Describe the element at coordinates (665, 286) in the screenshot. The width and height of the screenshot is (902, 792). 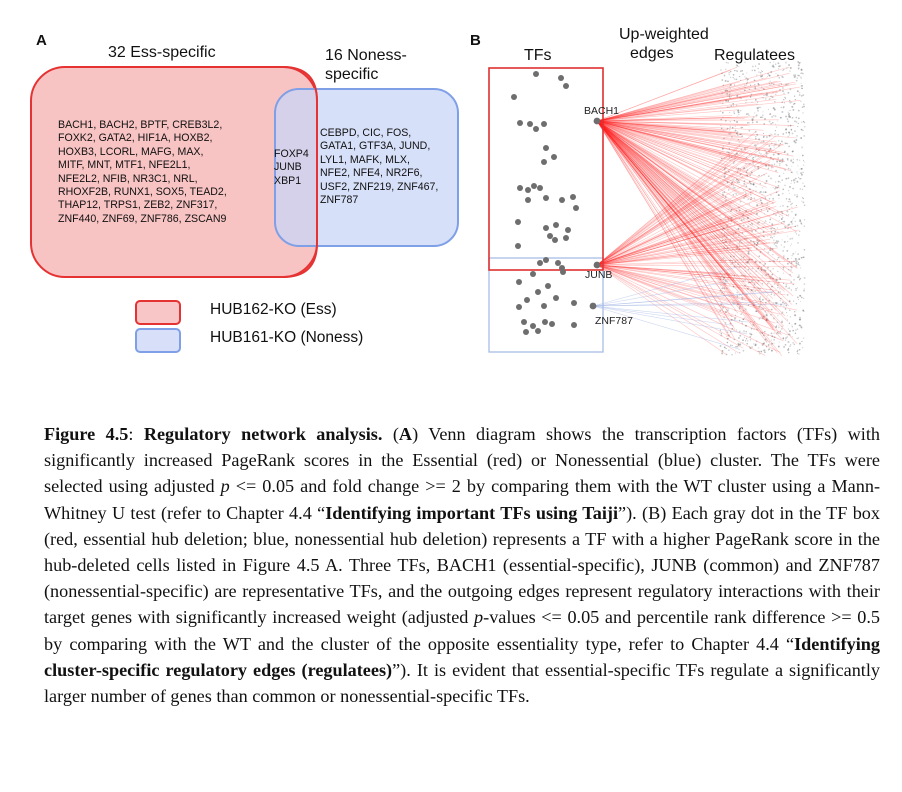
I see `edge-znf787` at that location.